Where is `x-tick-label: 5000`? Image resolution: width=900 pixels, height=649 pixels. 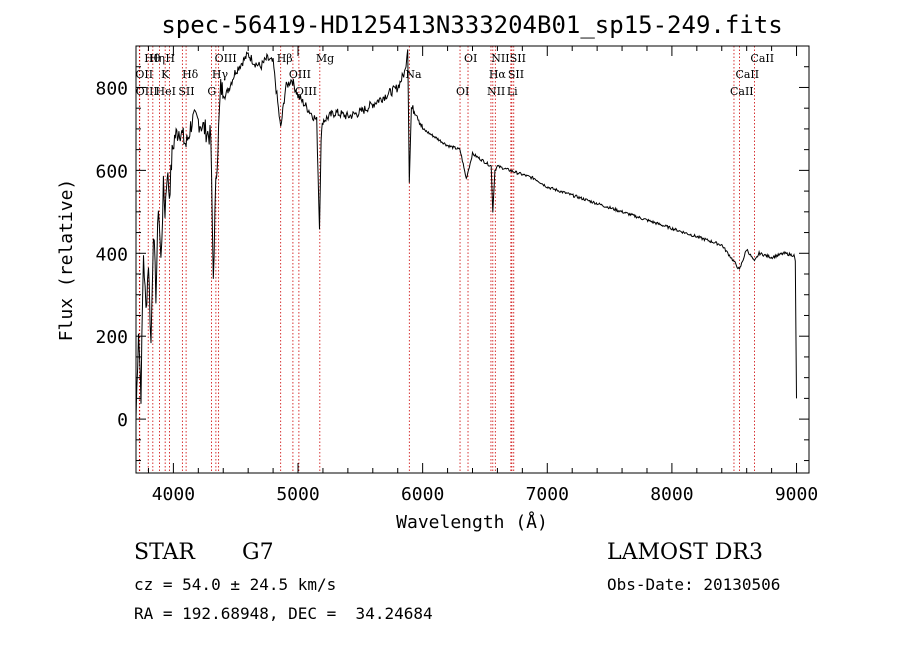
x-tick-label: 5000 is located at coordinates (297, 494).